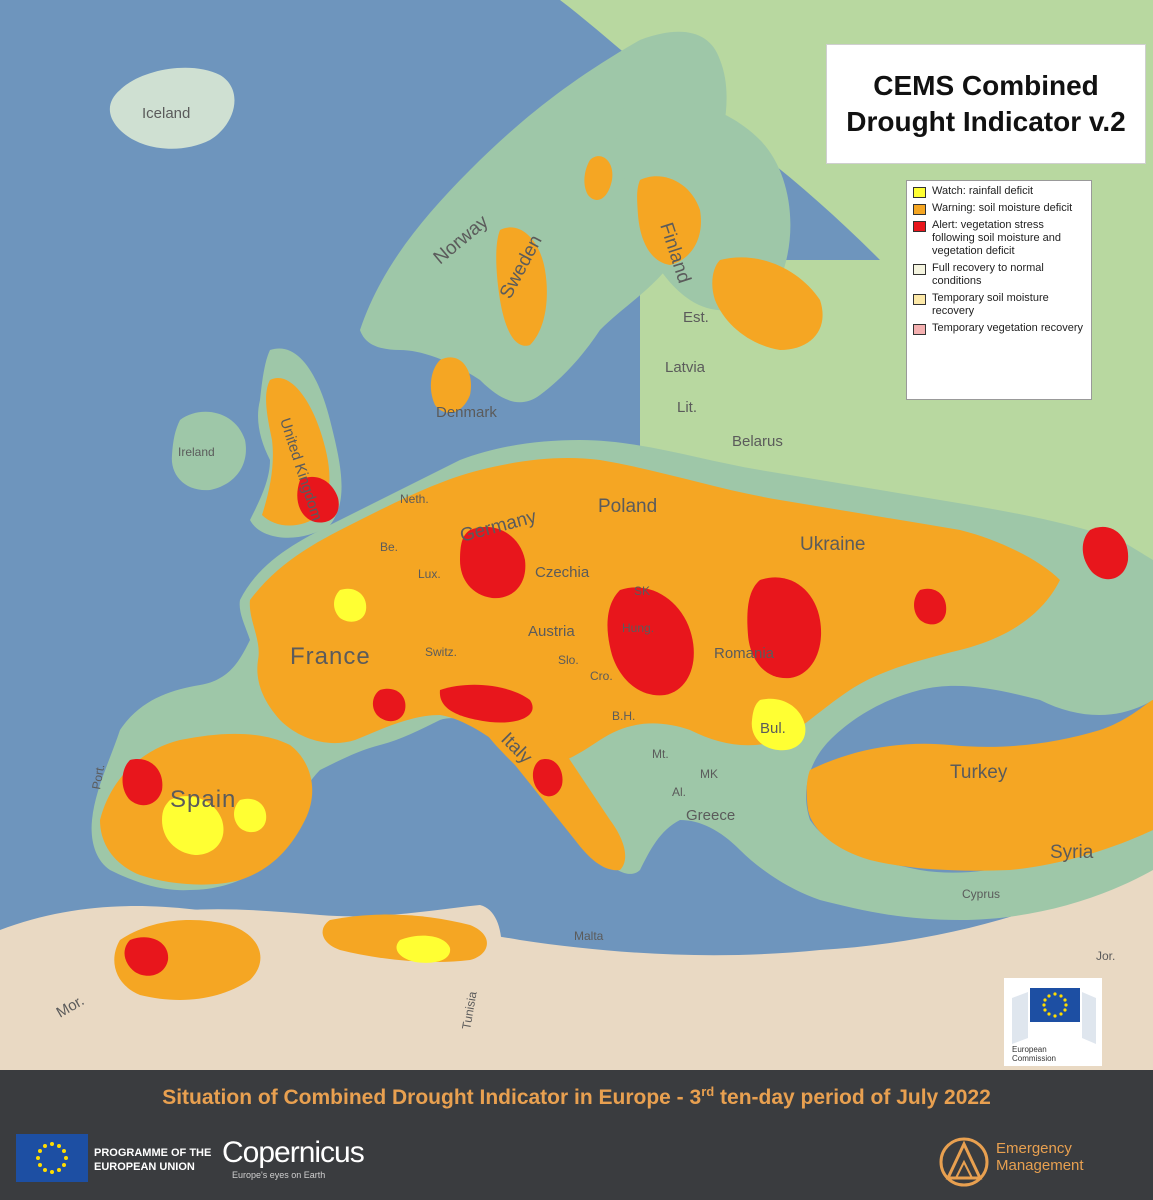  I want to click on legend-item: Watch: rainfall deficit, so click(999, 191).